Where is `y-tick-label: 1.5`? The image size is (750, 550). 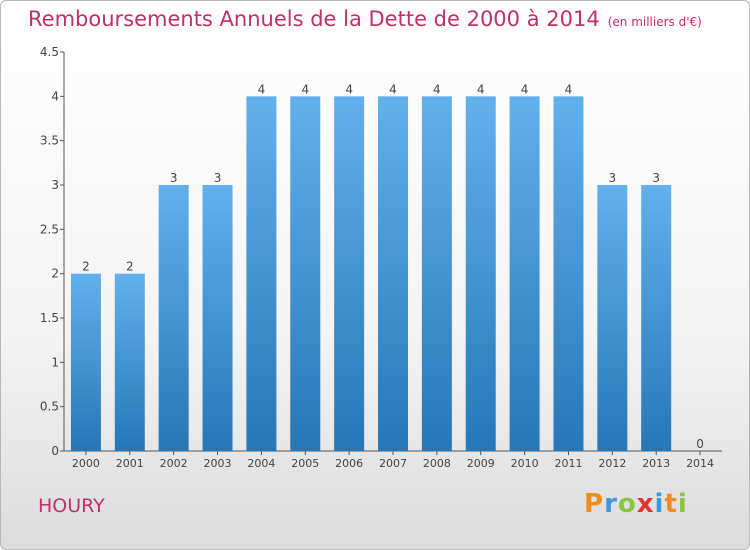
y-tick-label: 1.5 is located at coordinates (49, 318).